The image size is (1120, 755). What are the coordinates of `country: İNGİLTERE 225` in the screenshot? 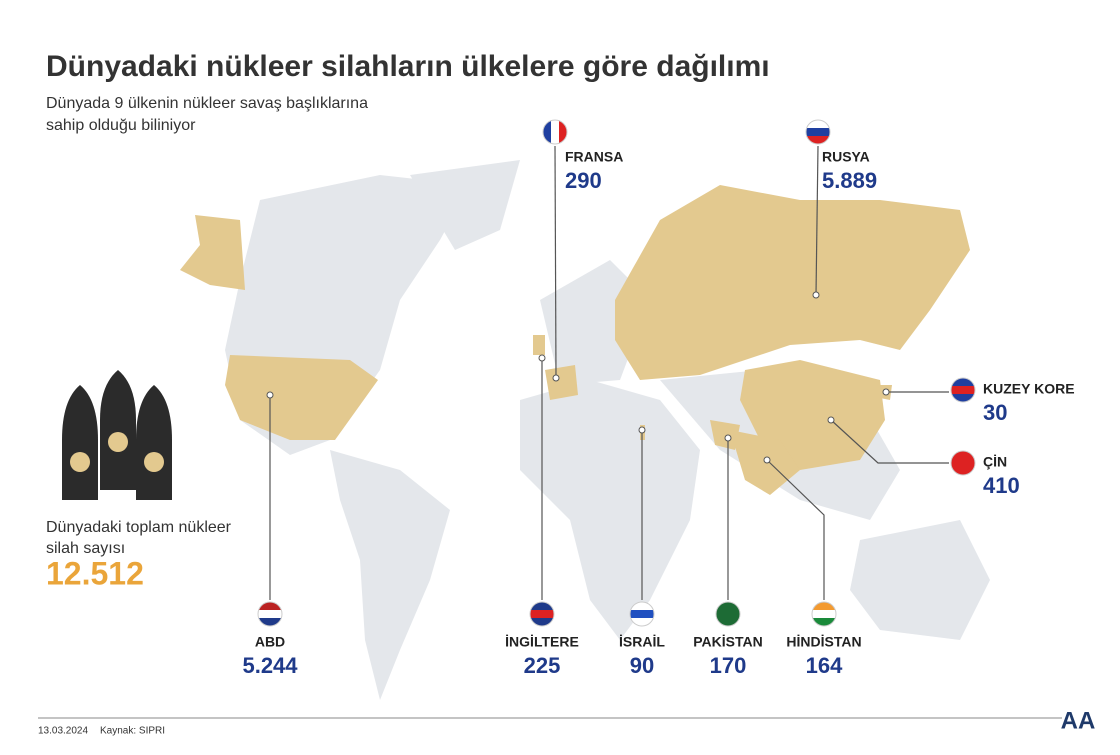 It's located at (542, 516).